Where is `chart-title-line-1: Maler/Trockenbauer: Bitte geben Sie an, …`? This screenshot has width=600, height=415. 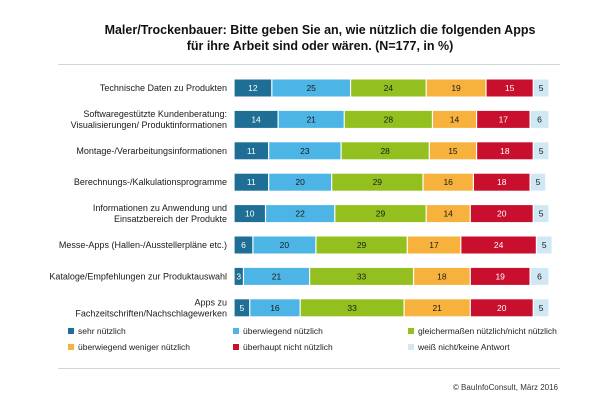
chart-title-line-1: Maler/Trockenbauer: Bitte geben Sie an, … is located at coordinates (320, 30).